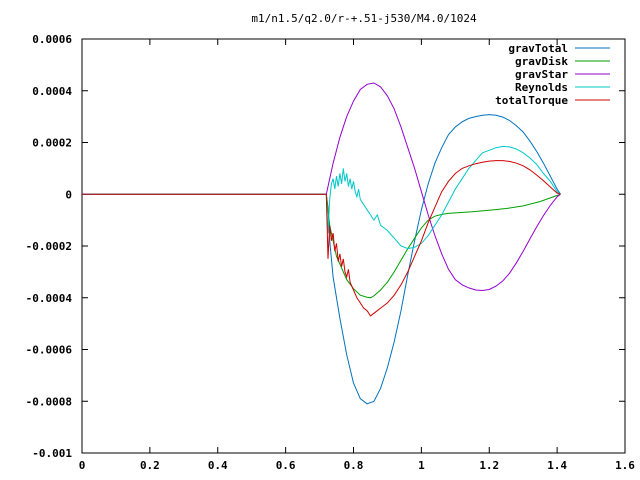 The height and width of the screenshot is (480, 640). I want to click on y-tick-label: 0, so click(68, 194).